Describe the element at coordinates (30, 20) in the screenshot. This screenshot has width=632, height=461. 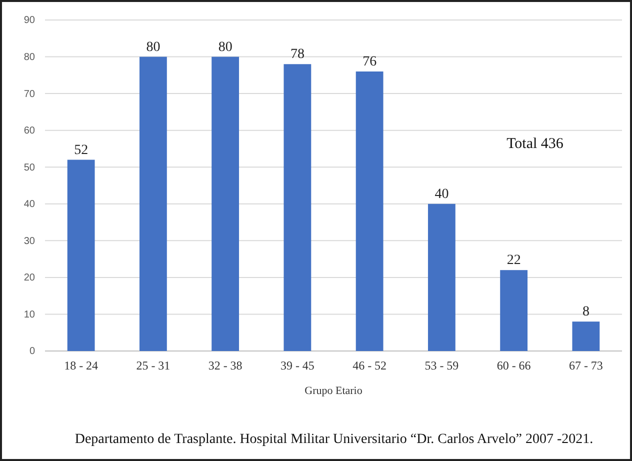
I see `y-tick-label: 90` at that location.